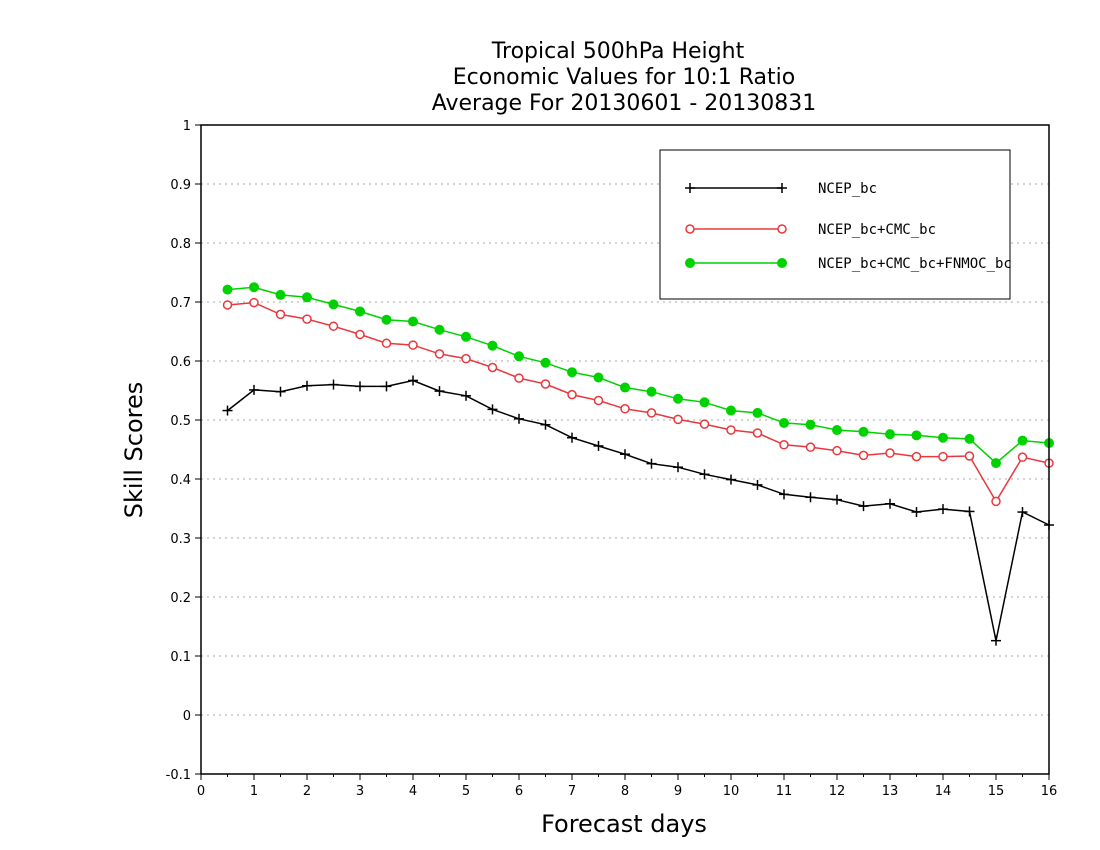 The width and height of the screenshot is (1100, 850). What do you see at coordinates (731, 791) in the screenshot?
I see `x-tick-label: 10` at bounding box center [731, 791].